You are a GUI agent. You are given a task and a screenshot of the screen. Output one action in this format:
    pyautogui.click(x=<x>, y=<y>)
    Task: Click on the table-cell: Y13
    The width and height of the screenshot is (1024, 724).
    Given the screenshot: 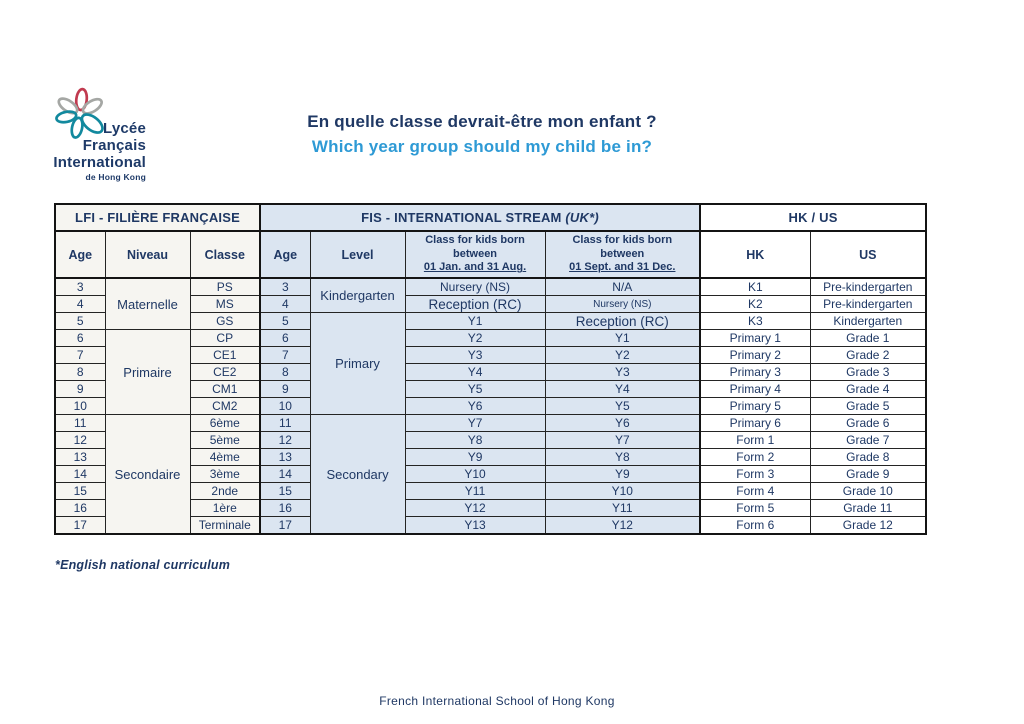 What is the action you would take?
    pyautogui.click(x=475, y=525)
    